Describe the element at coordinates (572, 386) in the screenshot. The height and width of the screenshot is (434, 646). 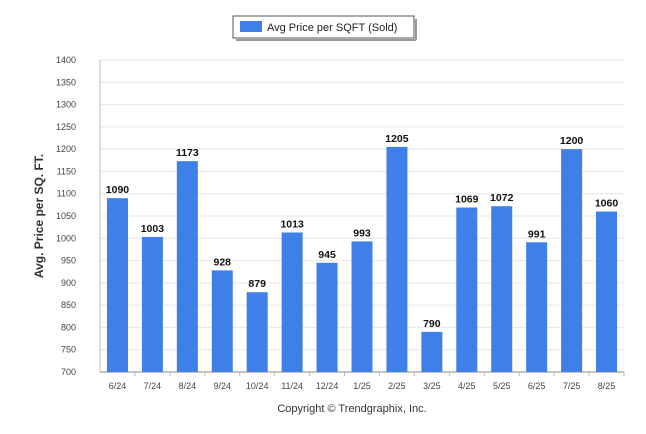
I see `x-tick-label: 7/25` at that location.